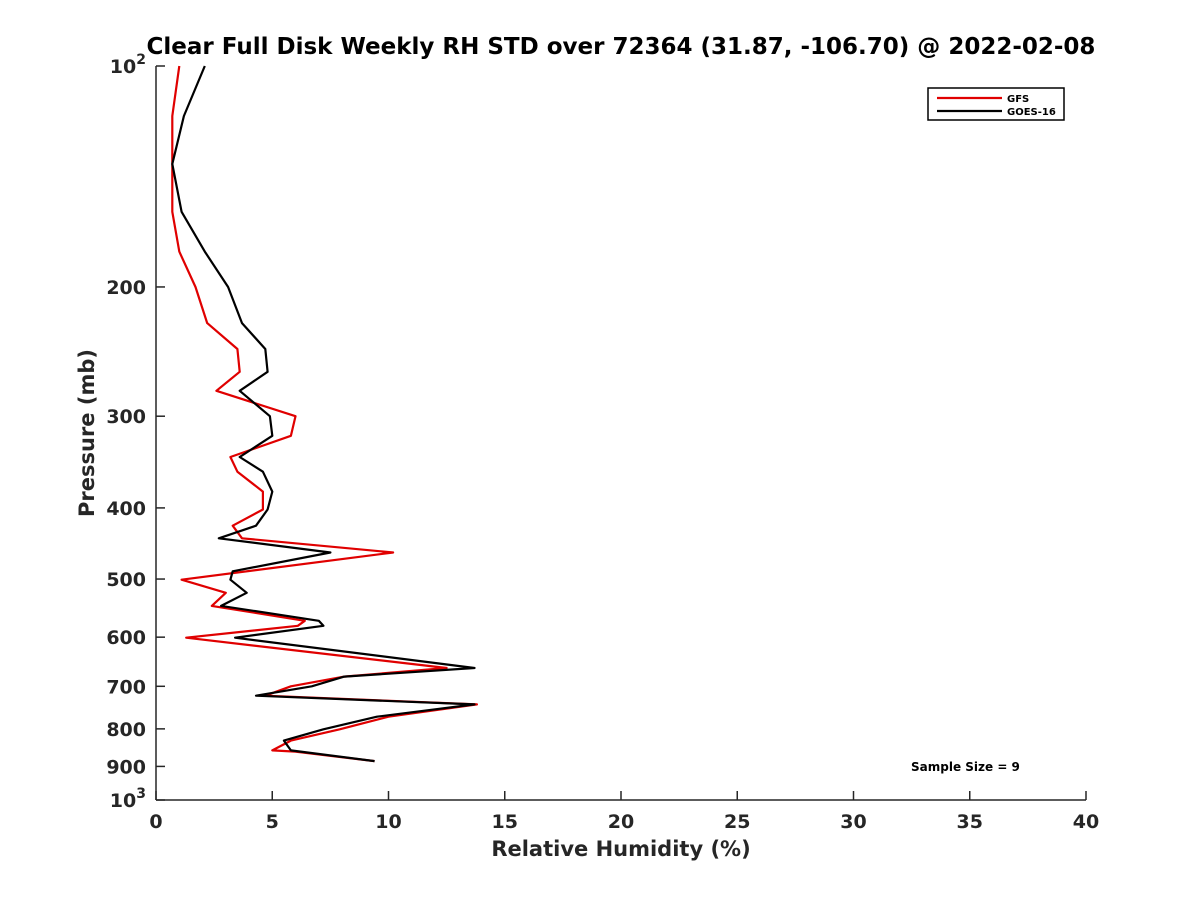  Describe the element at coordinates (126, 730) in the screenshot. I see `y-tick-label: 800` at that location.